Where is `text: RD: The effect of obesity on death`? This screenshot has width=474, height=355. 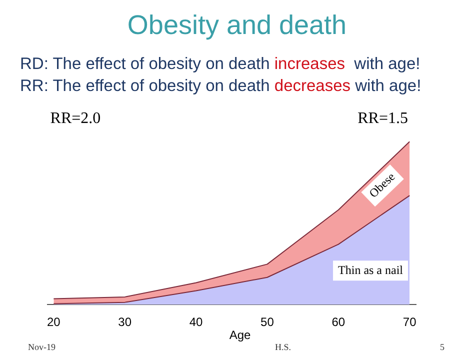 text: RD: The effect of obesity on death is located at coordinates (145, 64).